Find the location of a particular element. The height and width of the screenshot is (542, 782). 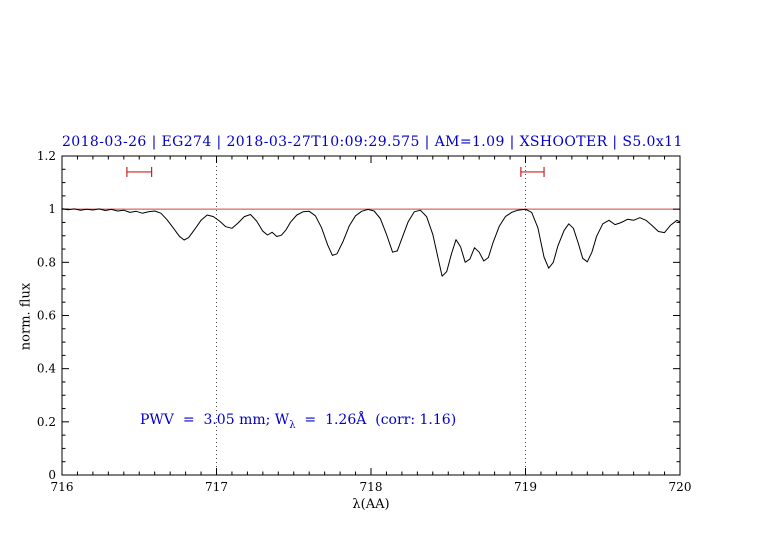

x-tick-label: 717 is located at coordinates (216, 487).